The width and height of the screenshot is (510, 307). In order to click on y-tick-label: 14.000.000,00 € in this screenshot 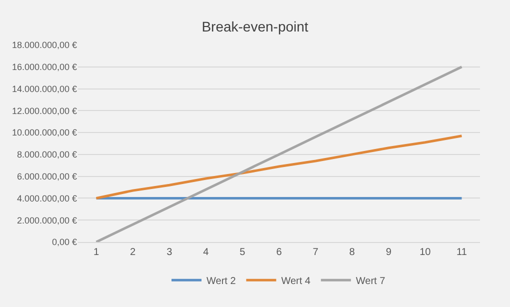, I will do `click(44, 89)`.